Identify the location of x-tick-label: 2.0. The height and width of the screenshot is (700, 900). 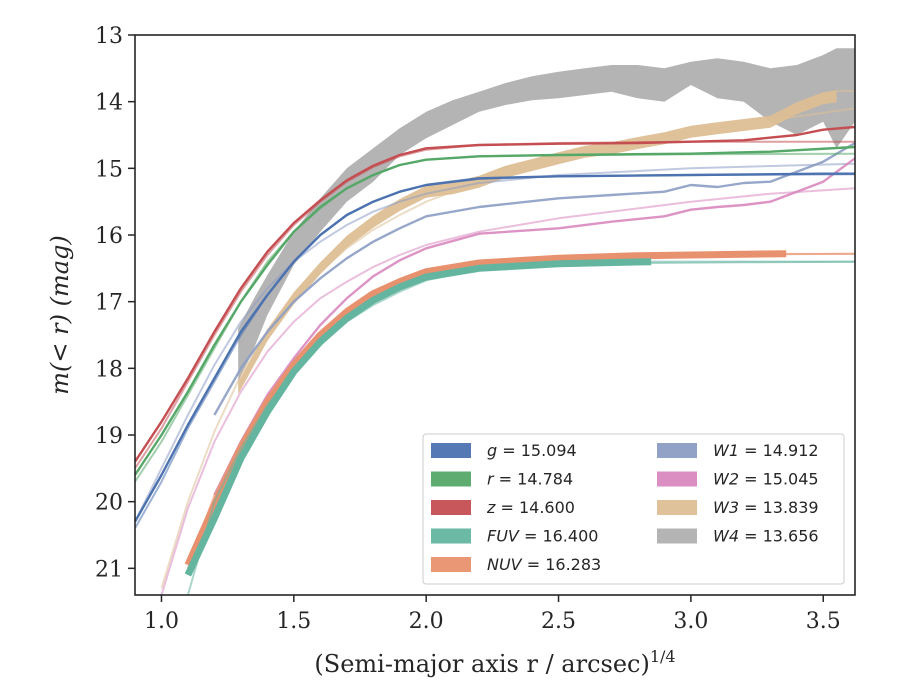
(426, 621).